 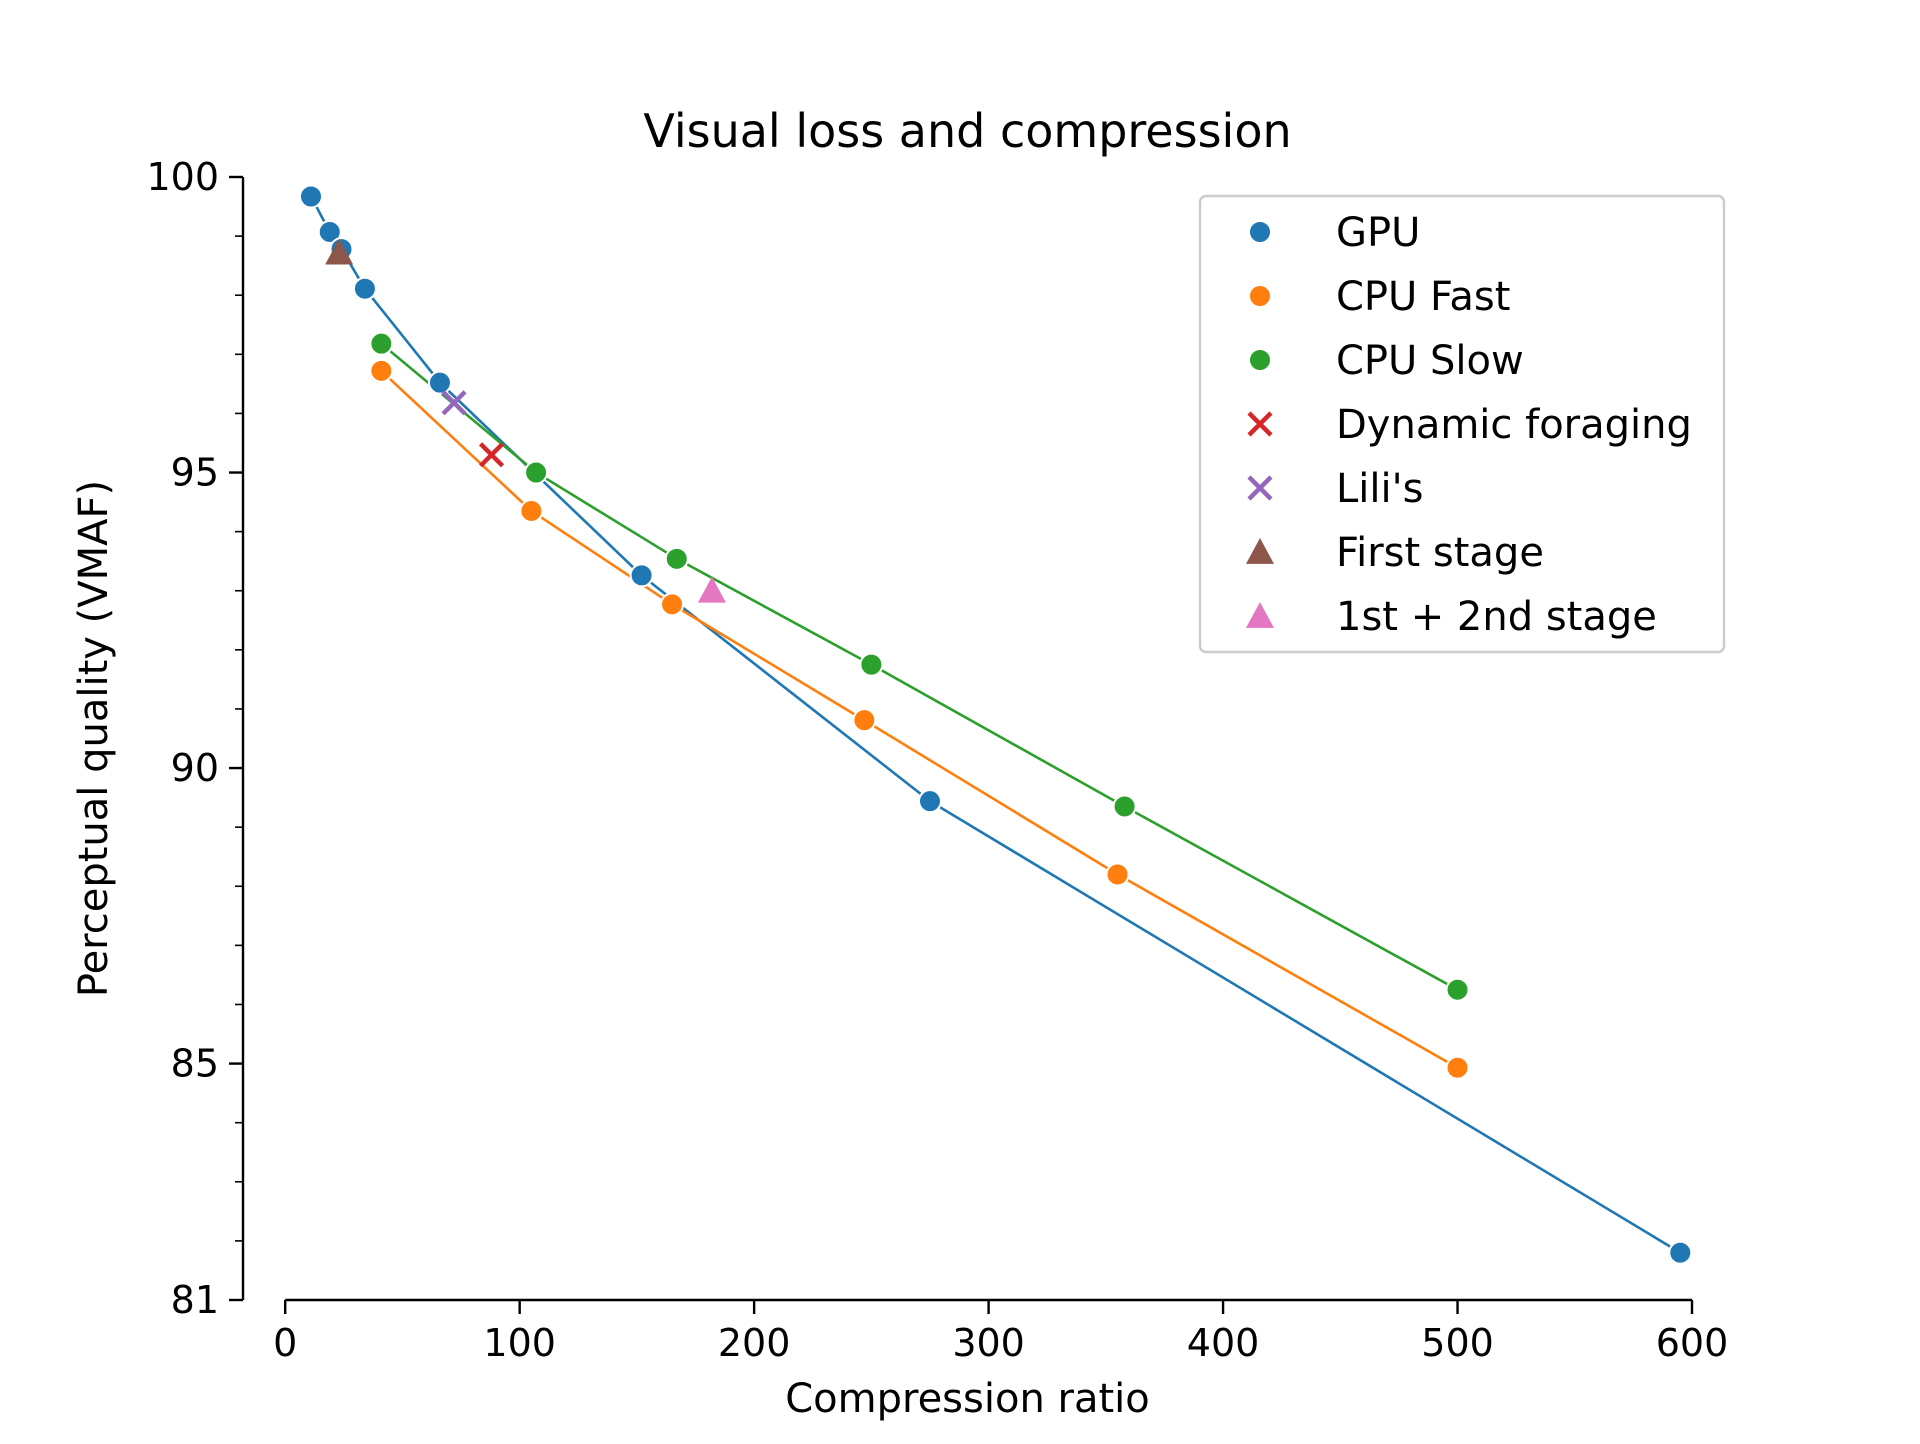 What do you see at coordinates (1260, 551) in the screenshot?
I see `legend-marker-first-stage` at bounding box center [1260, 551].